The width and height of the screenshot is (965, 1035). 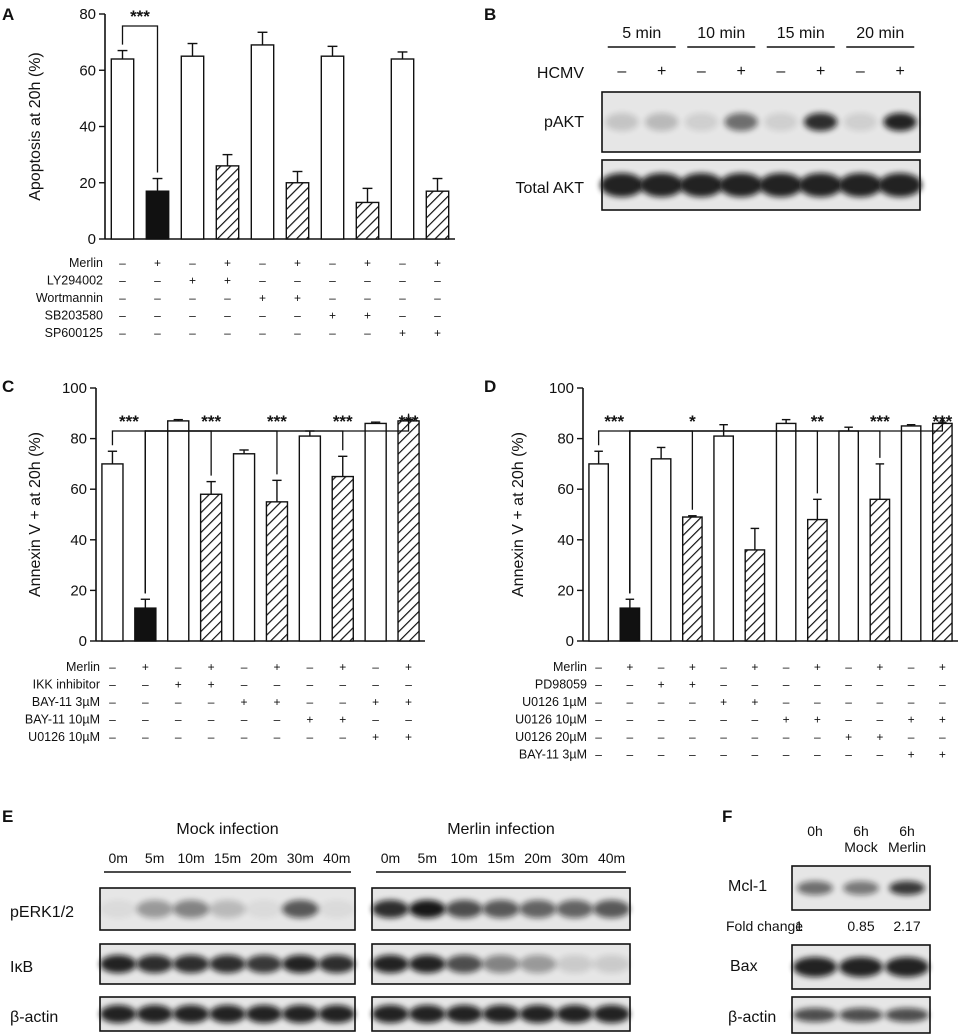 What do you see at coordinates (907, 888) in the screenshot?
I see `mcl1-blot-band` at bounding box center [907, 888].